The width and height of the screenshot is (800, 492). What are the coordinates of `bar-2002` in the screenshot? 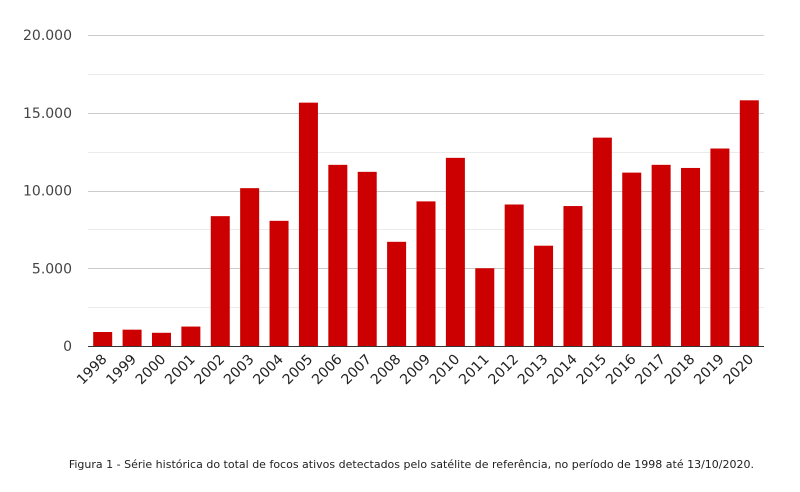 It's located at (220, 281).